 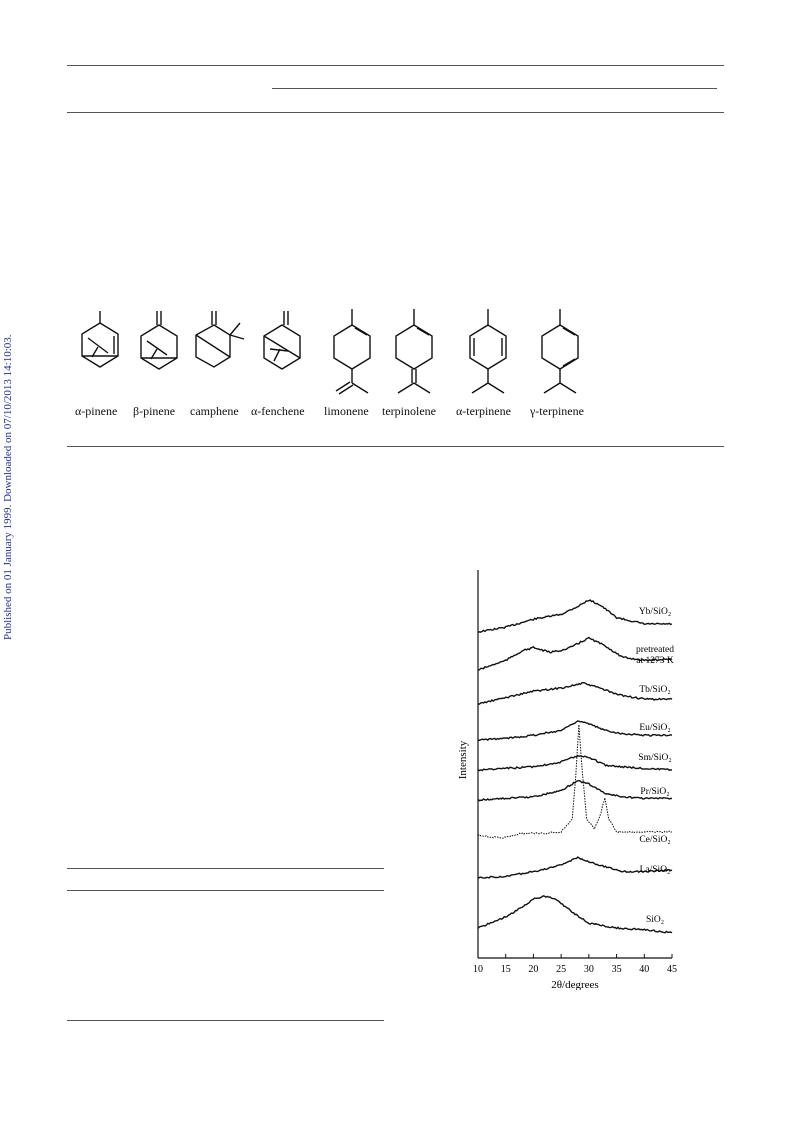 I want to click on structure-limonene, so click(x=352, y=355).